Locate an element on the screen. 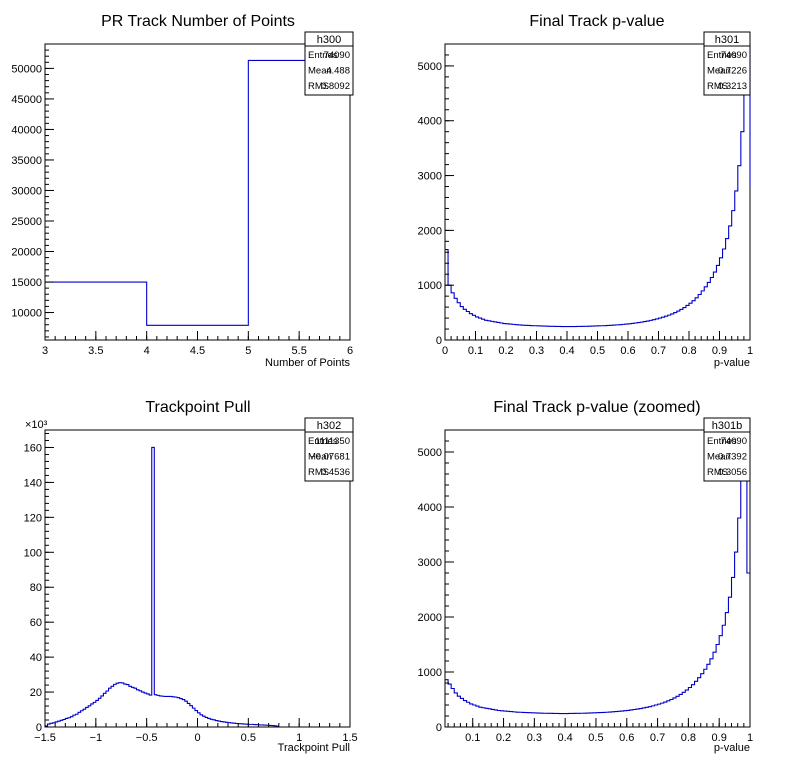  plot-frame is located at coordinates (597, 578).